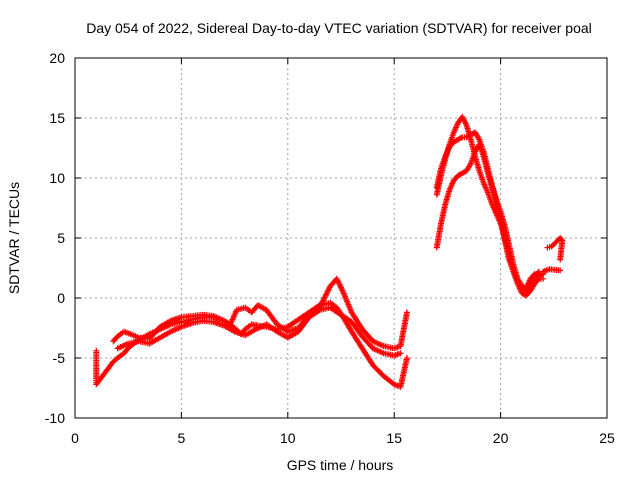  I want to click on y-tick-label: 5, so click(61, 238).